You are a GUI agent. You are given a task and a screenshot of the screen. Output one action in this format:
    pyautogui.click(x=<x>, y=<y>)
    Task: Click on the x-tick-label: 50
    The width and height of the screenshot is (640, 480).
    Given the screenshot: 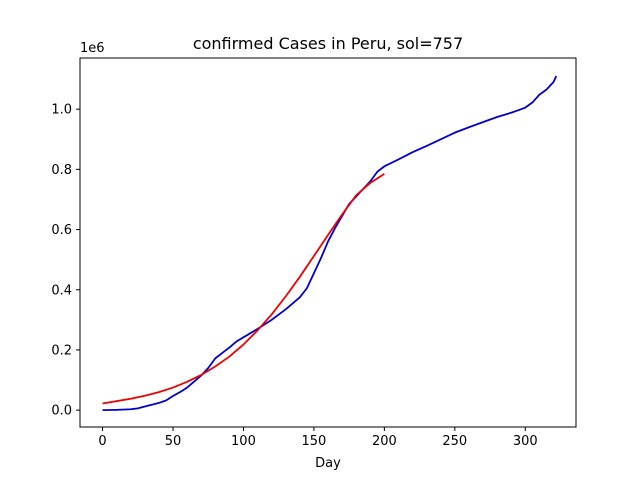 What is the action you would take?
    pyautogui.click(x=173, y=441)
    